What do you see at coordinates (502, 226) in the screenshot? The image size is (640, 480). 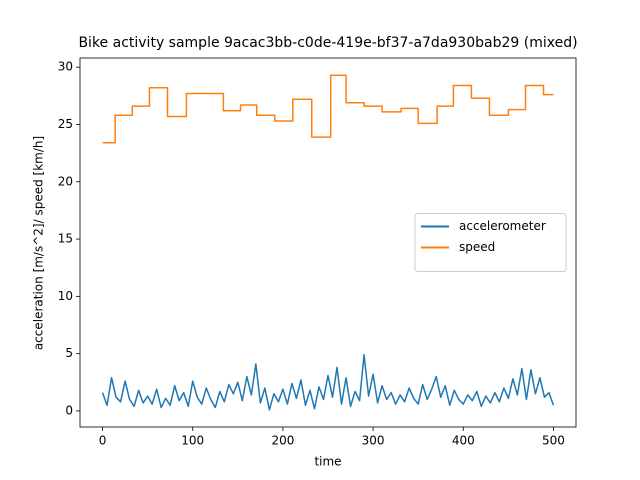 I see `legend-label: accelerometer` at bounding box center [502, 226].